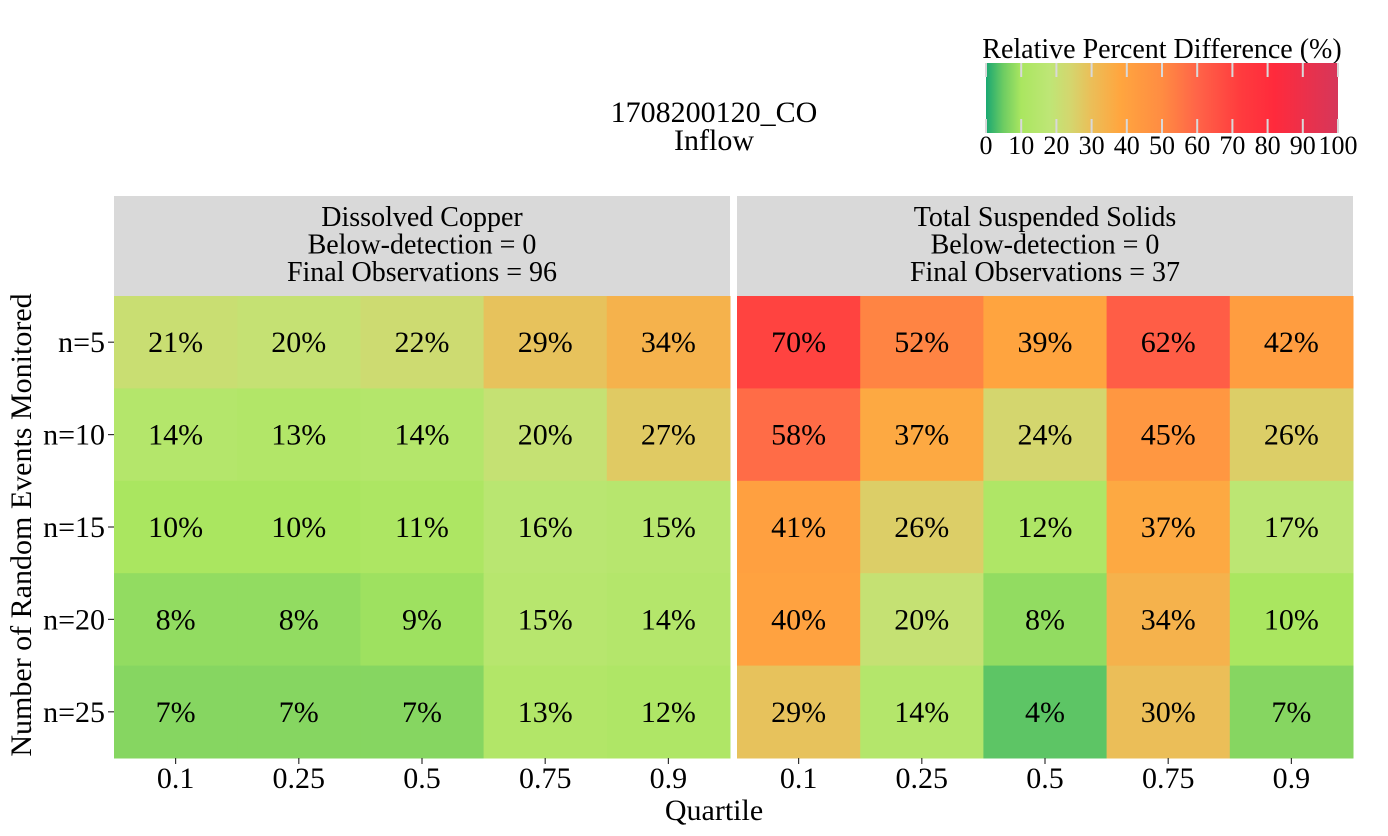  I want to click on cell-value-label: 24%, so click(1045, 435).